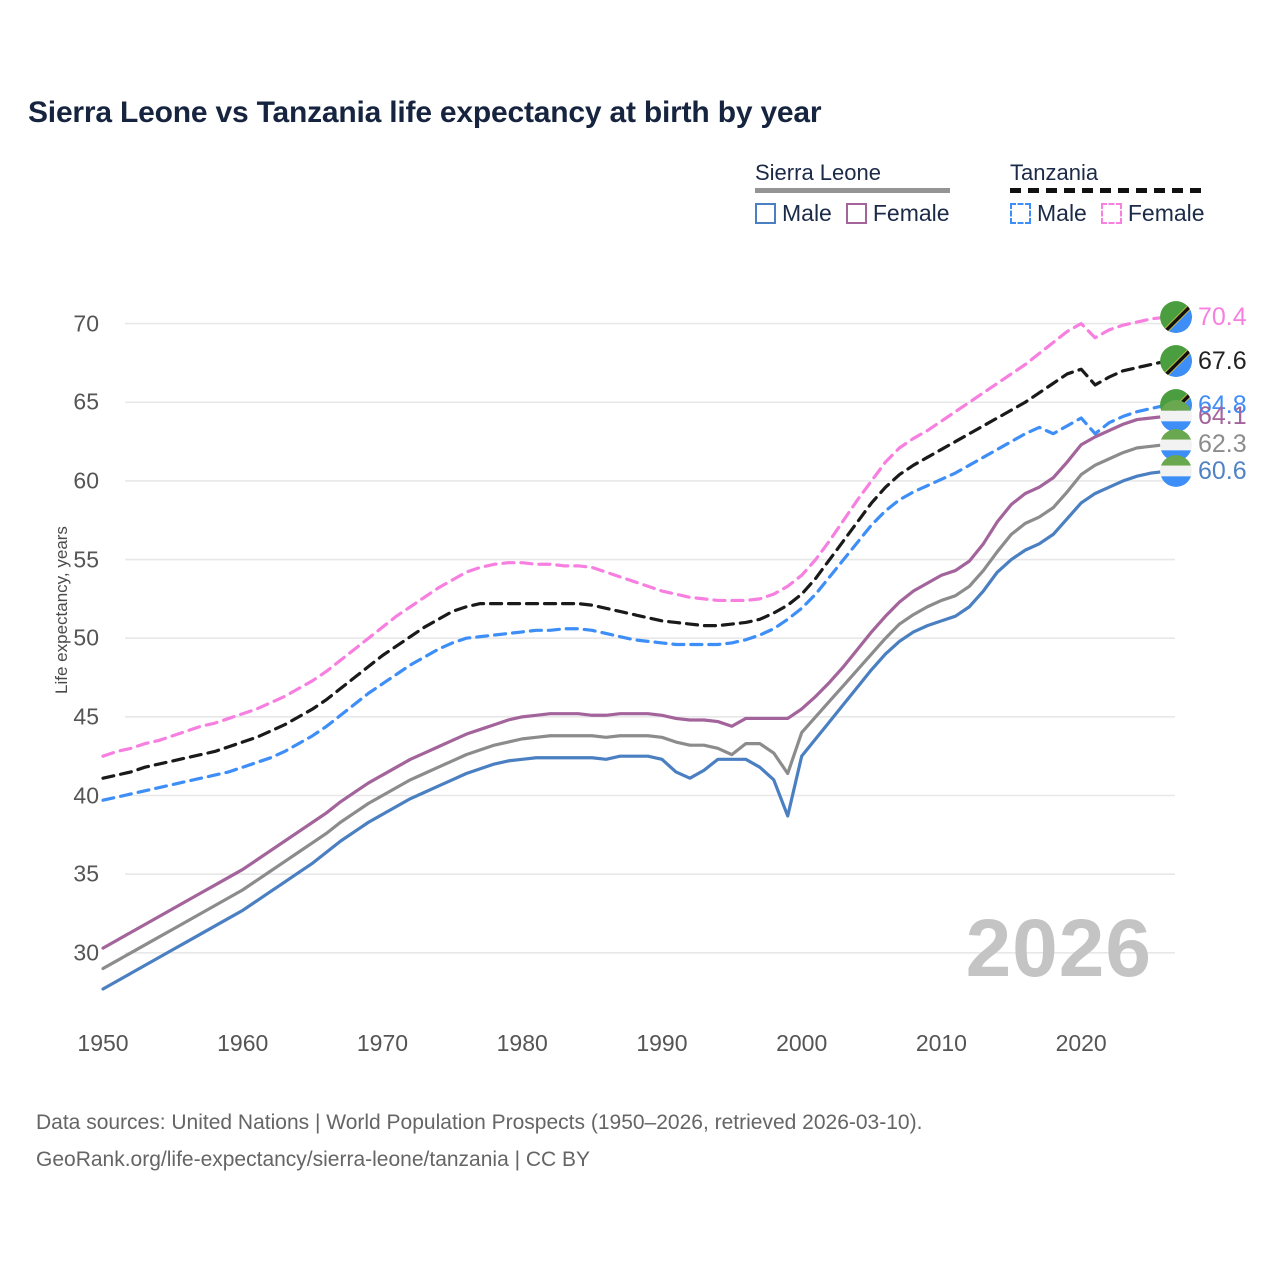  Describe the element at coordinates (86, 637) in the screenshot. I see `y-axis-tick-label: 50` at that location.